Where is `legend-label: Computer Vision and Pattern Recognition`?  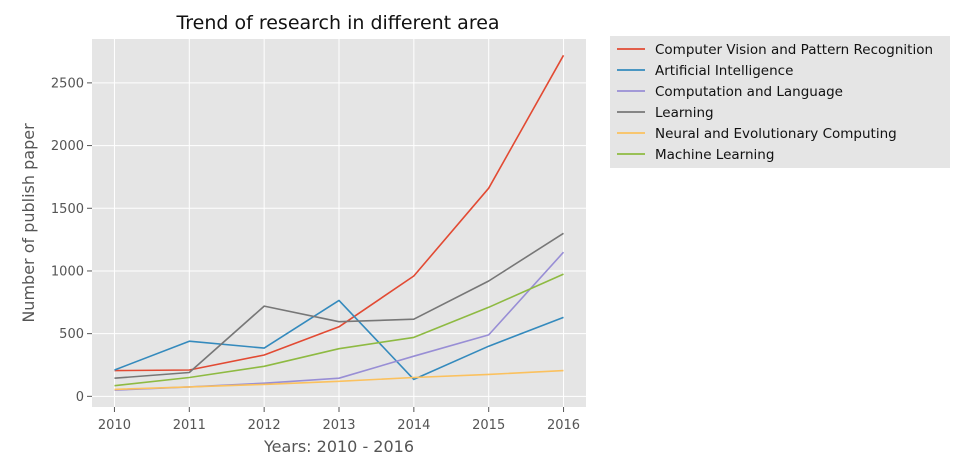 legend-label: Computer Vision and Pattern Recognition is located at coordinates (794, 50).